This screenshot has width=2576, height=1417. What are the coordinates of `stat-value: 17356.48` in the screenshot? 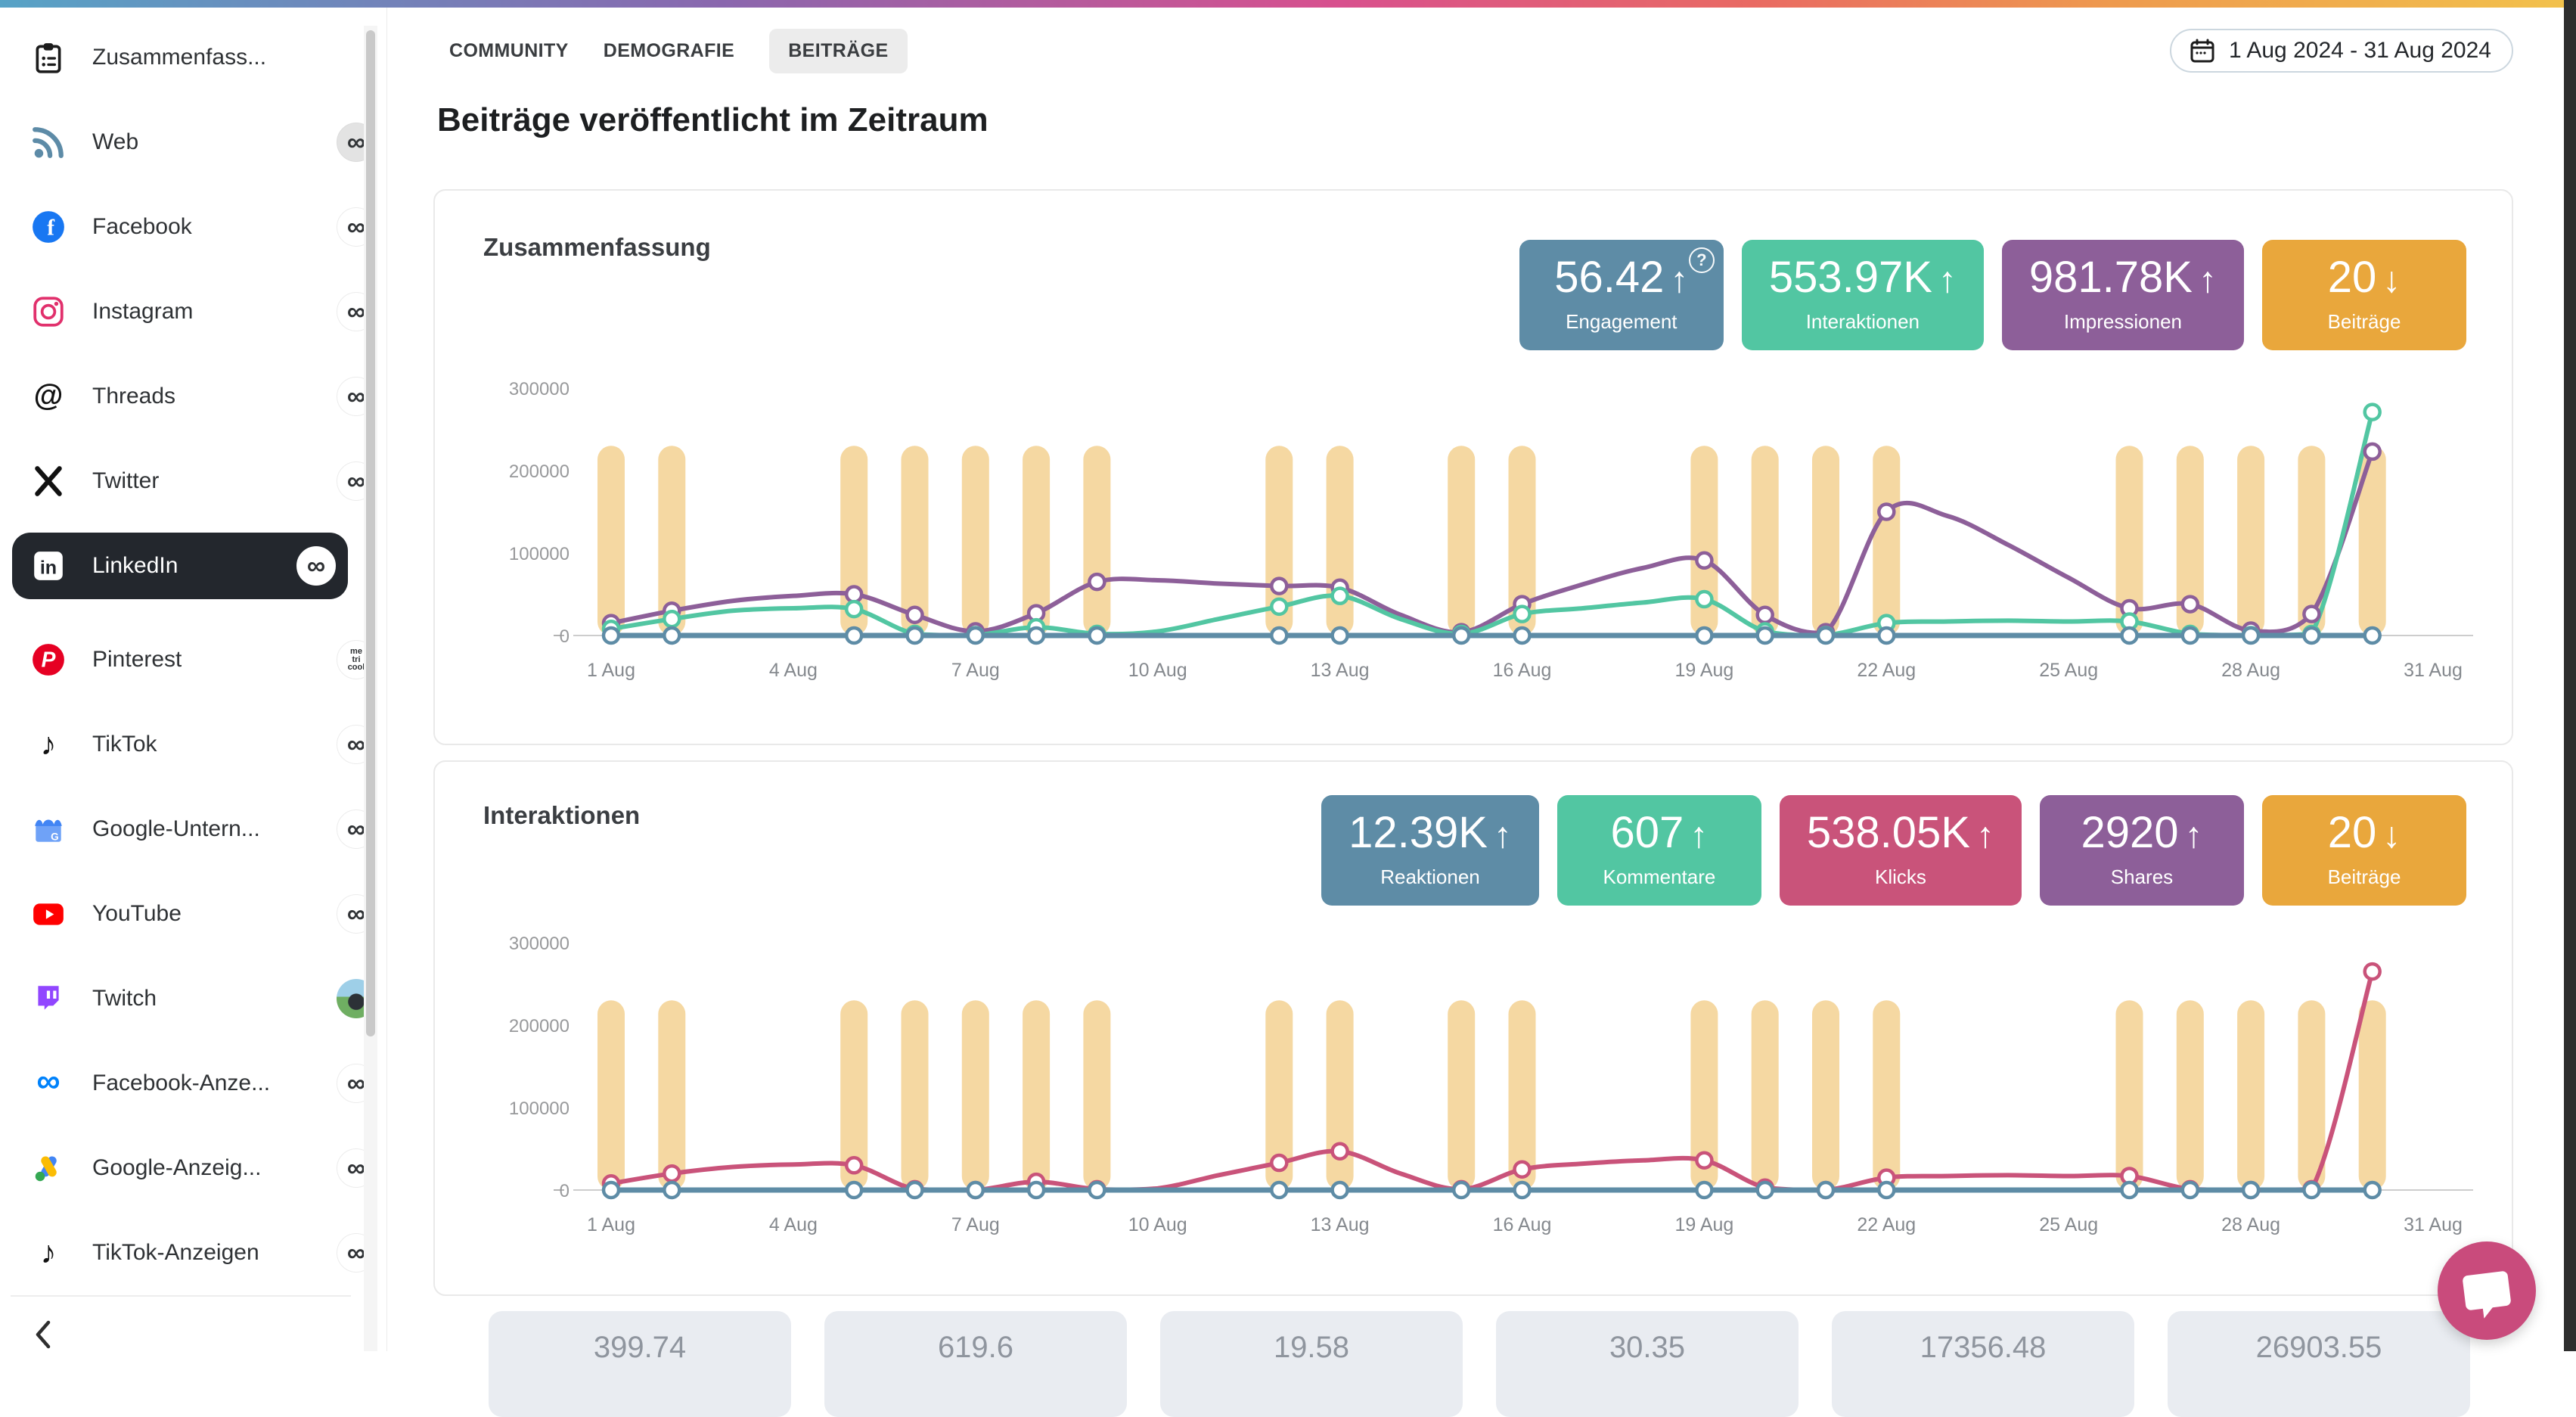 It's located at (1983, 1347).